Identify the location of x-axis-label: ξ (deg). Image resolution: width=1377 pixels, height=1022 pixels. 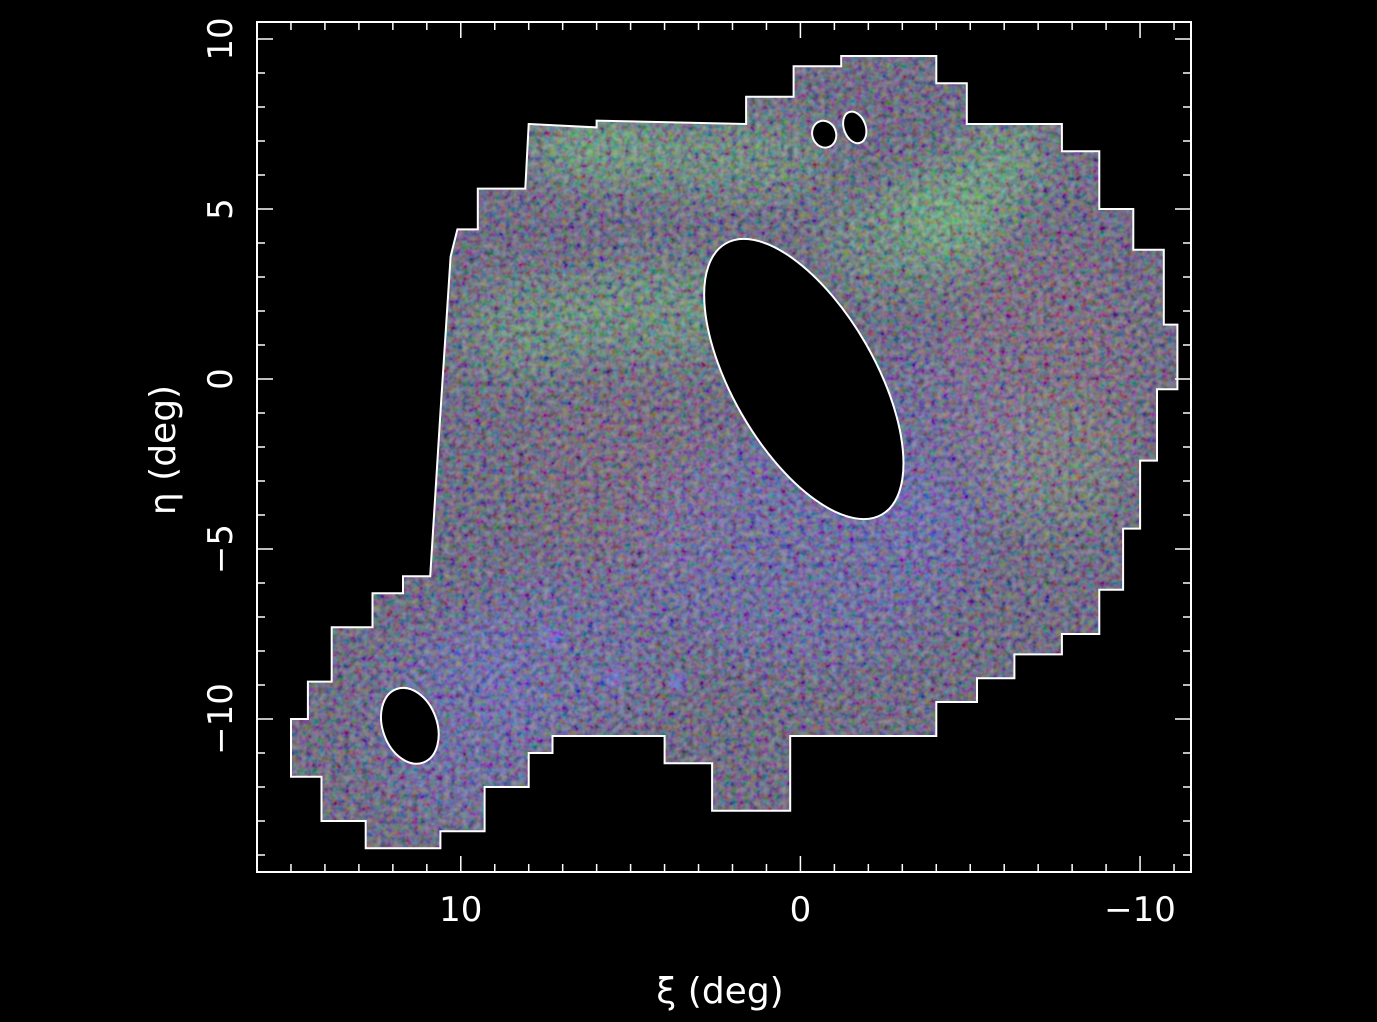
(719, 991).